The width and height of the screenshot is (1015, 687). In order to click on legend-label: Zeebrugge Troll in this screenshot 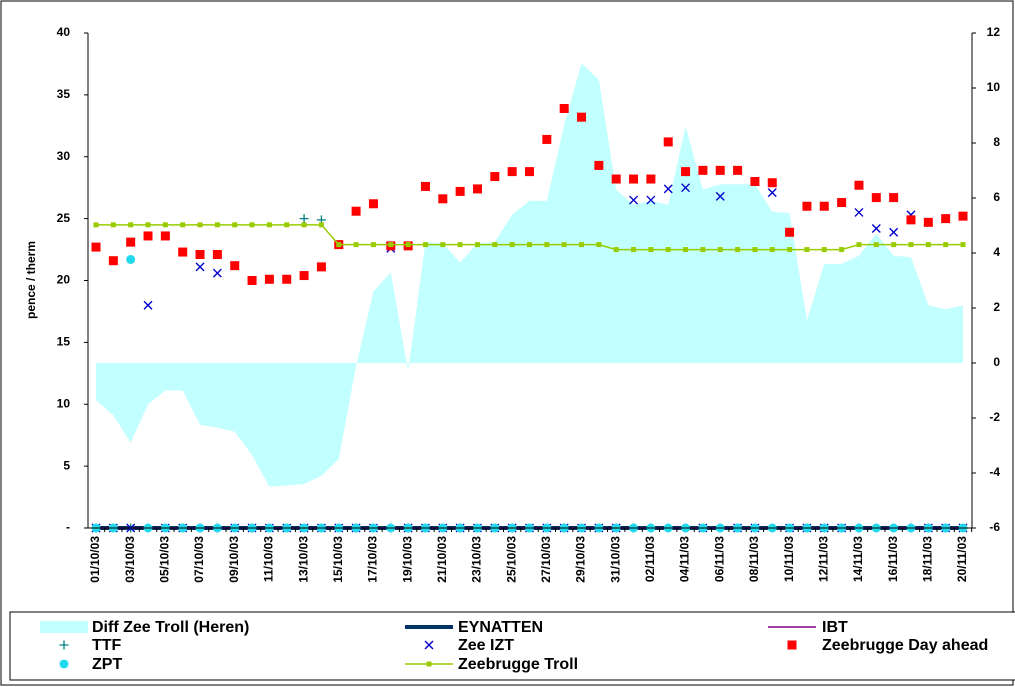, I will do `click(518, 664)`.